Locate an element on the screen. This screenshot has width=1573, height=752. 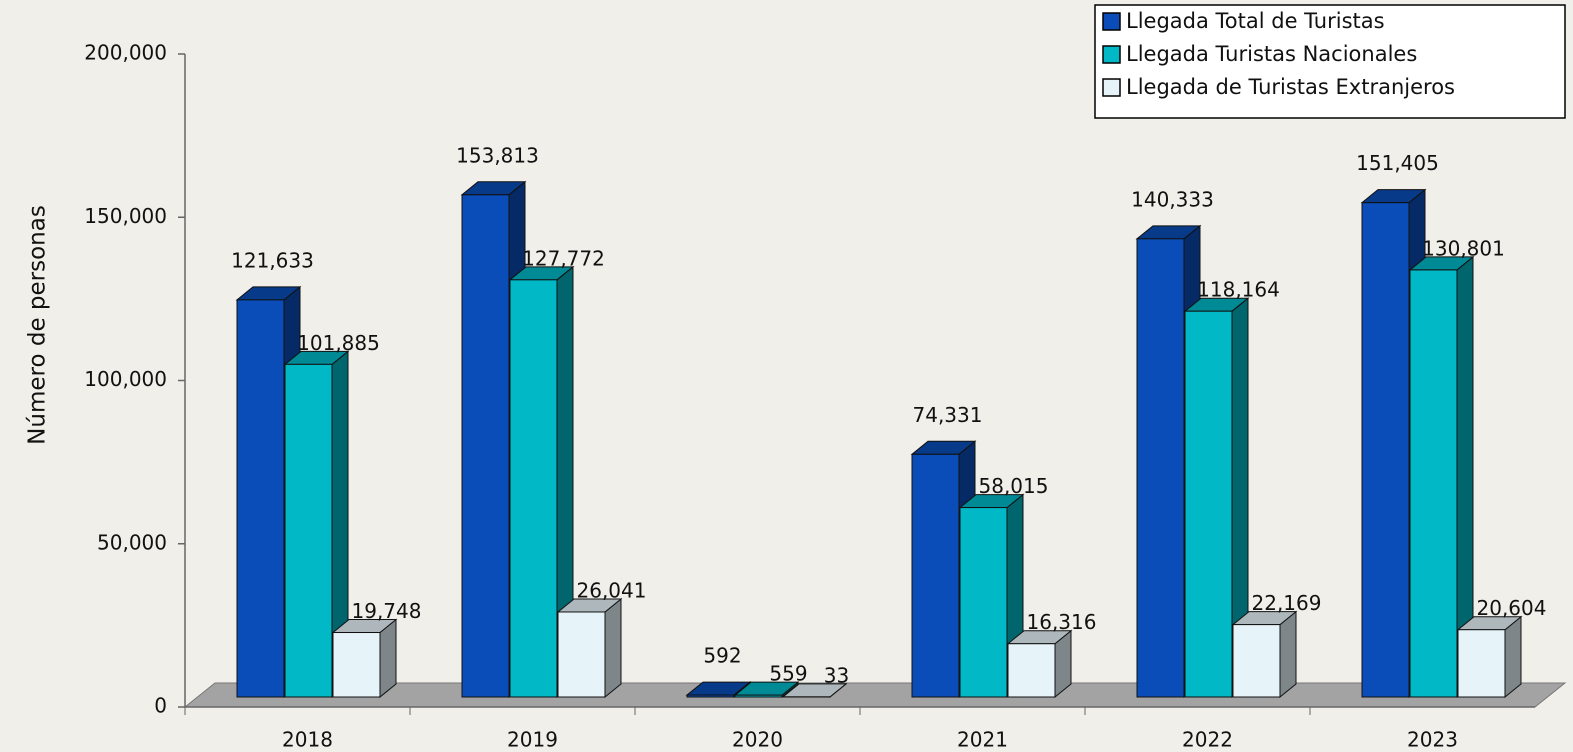
legend-label: Llegada de Turistas Extranjeros is located at coordinates (1290, 87).